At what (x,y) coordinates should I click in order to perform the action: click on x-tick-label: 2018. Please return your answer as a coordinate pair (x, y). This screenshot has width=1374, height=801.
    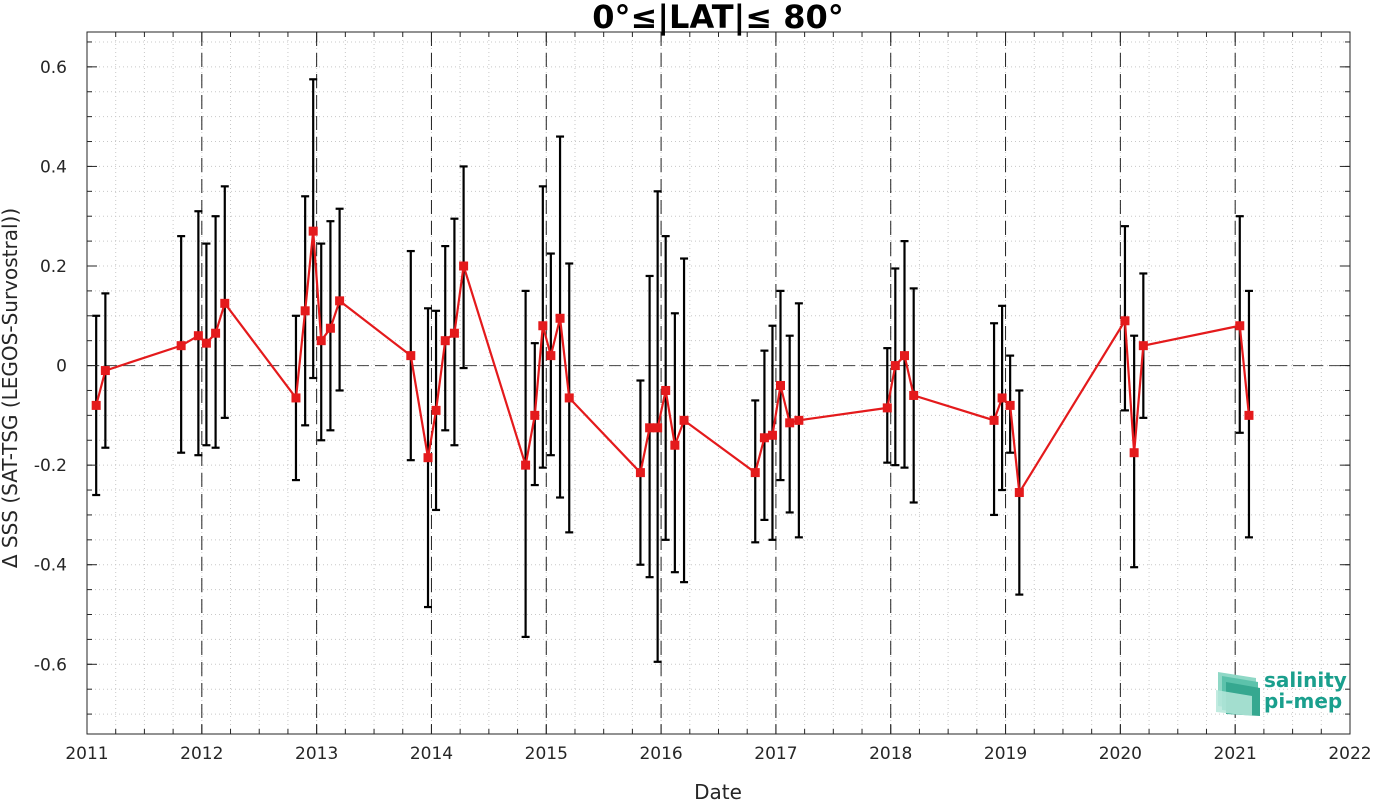
    Looking at the image, I should click on (890, 754).